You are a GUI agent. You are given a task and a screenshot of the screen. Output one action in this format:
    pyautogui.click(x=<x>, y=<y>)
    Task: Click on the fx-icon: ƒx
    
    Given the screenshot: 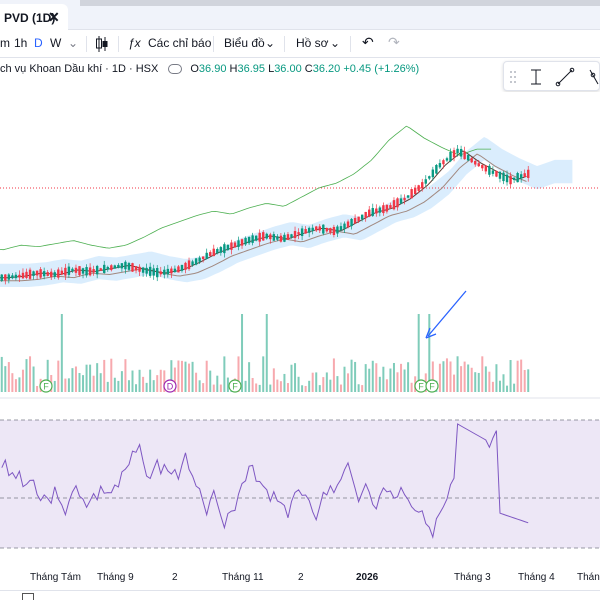 What is the action you would take?
    pyautogui.click(x=134, y=43)
    